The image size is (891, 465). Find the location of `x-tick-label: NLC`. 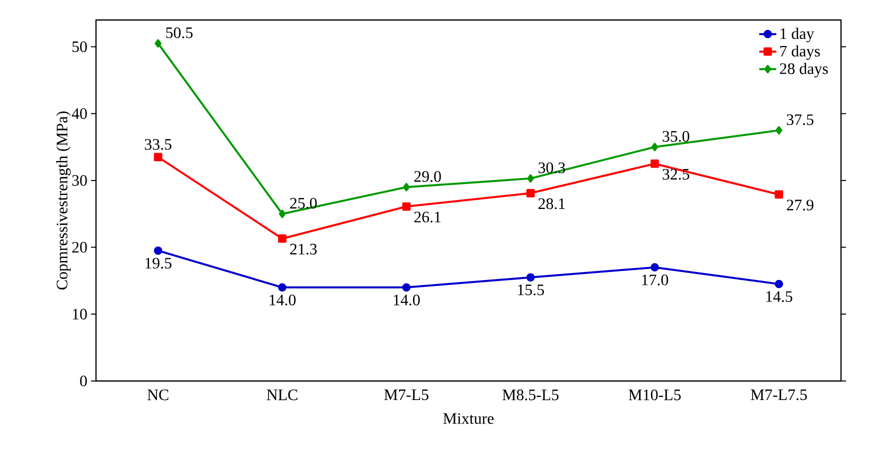

x-tick-label: NLC is located at coordinates (282, 395).